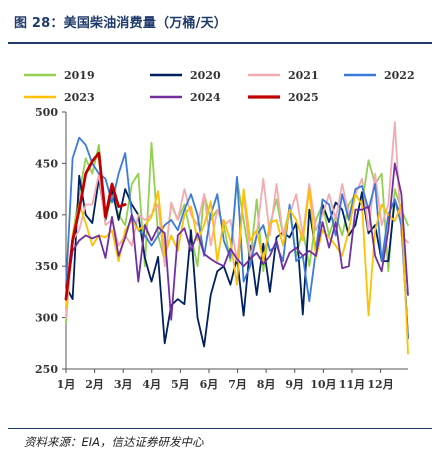  Describe the element at coordinates (303, 75) in the screenshot. I see `legend-label-2021: 2021` at that location.